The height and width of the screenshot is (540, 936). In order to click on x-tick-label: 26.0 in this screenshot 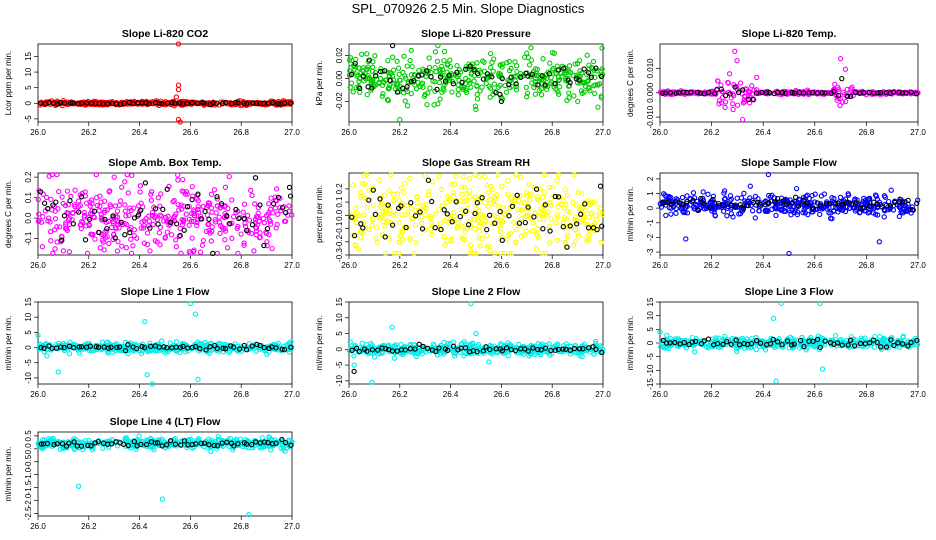, I will do `click(349, 394)`.